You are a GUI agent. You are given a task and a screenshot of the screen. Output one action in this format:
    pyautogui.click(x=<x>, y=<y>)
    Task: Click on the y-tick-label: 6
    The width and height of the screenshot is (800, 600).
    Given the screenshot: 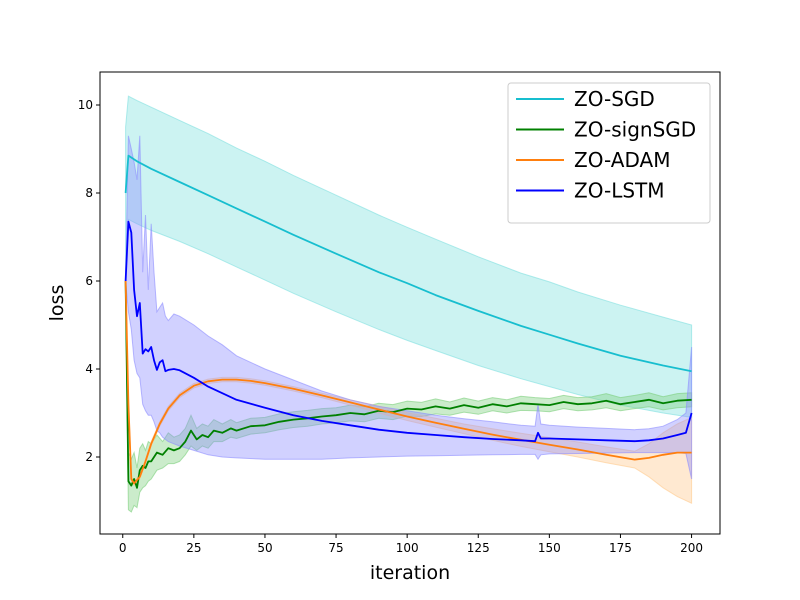 What is the action you would take?
    pyautogui.click(x=89, y=281)
    